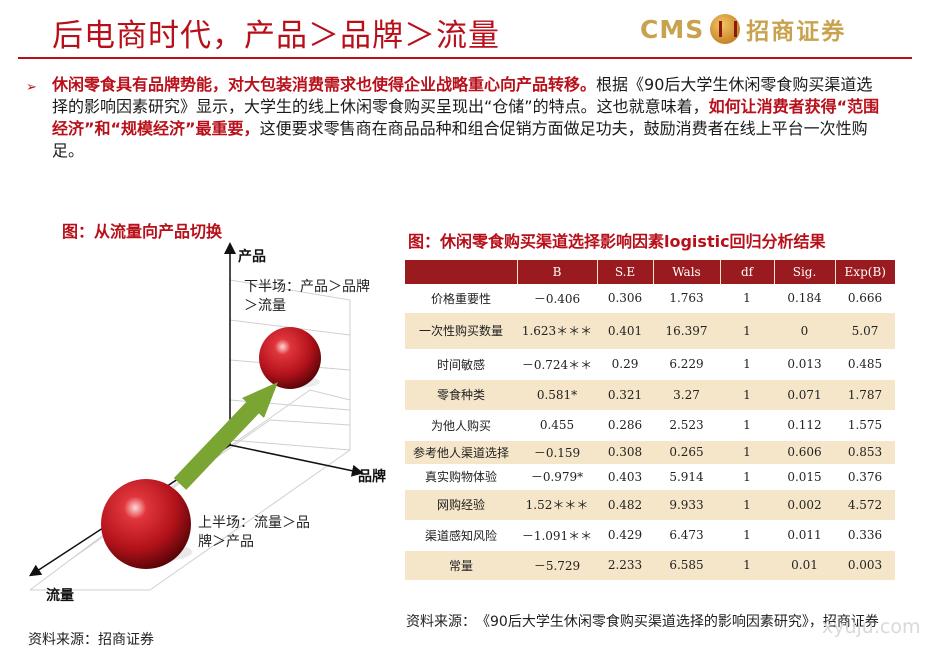 Image resolution: width=930 pixels, height=665 pixels. Describe the element at coordinates (650, 425) in the screenshot. I see `table-row: 为他人购买 0.455 0.286 2.523 1 0.112 1.575` at that location.